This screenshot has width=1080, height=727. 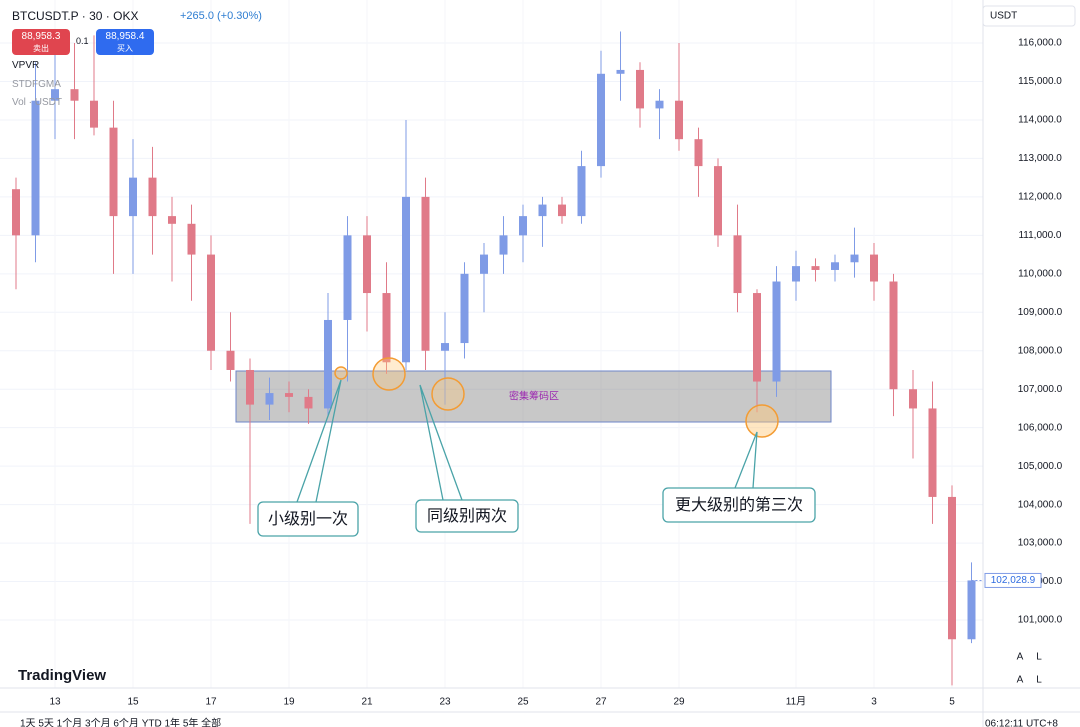 What do you see at coordinates (1040, 504) in the screenshot?
I see `y-tick-label: 104,000.0` at bounding box center [1040, 504].